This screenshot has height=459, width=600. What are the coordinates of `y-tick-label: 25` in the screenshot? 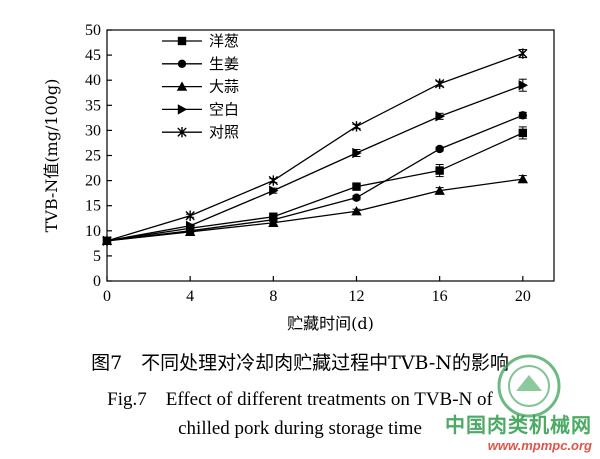 It's located at (93, 156).